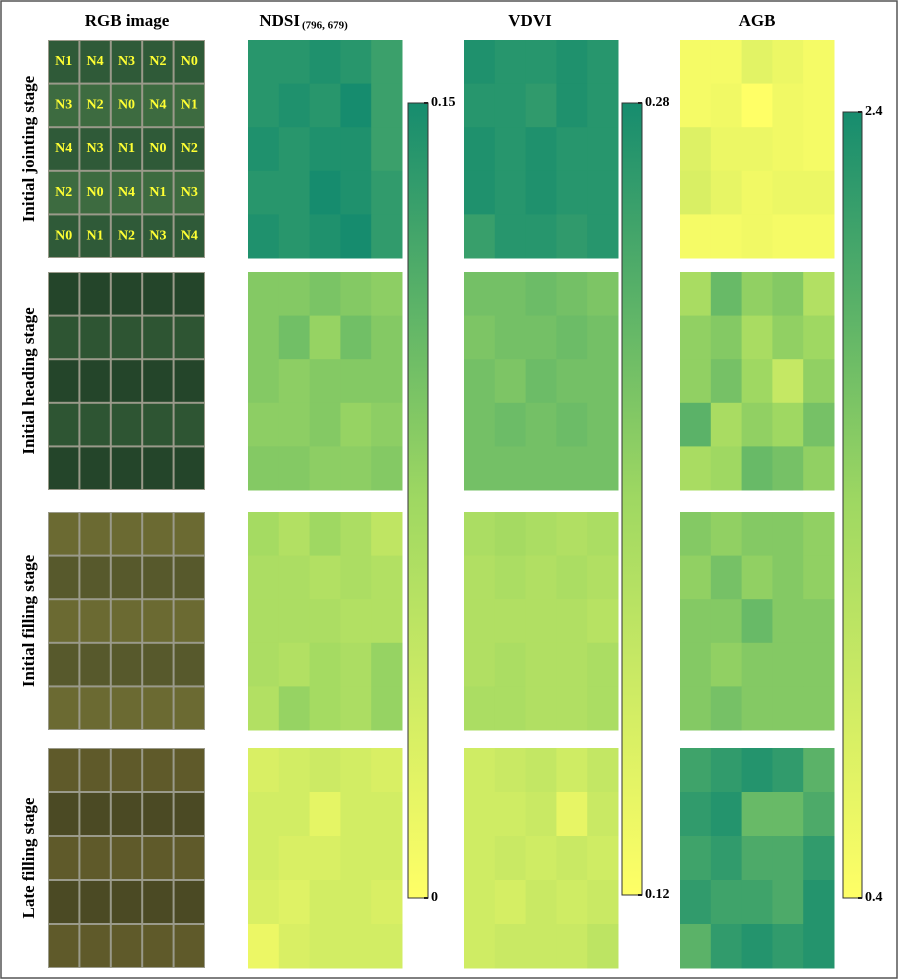 The height and width of the screenshot is (979, 898). Describe the element at coordinates (157, 148) in the screenshot. I see `plot-label: N0` at that location.